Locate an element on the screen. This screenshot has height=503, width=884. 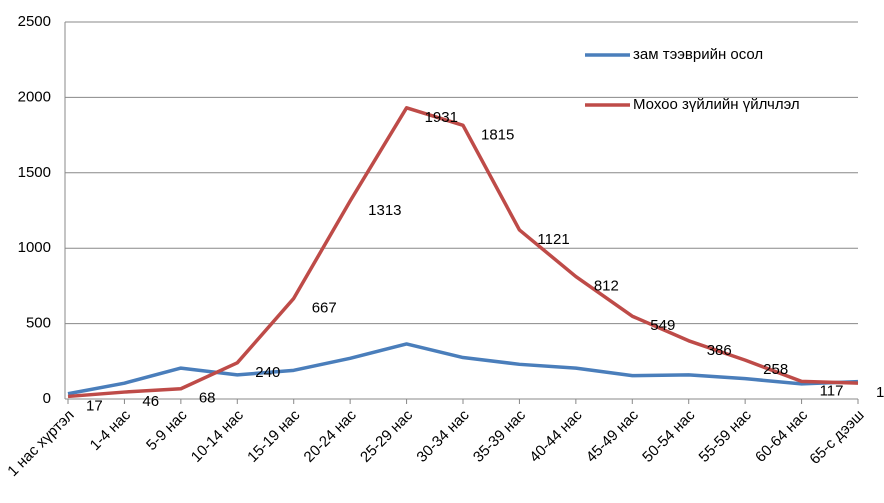
x-tick-label: 60-64 нас is located at coordinates (782, 436).